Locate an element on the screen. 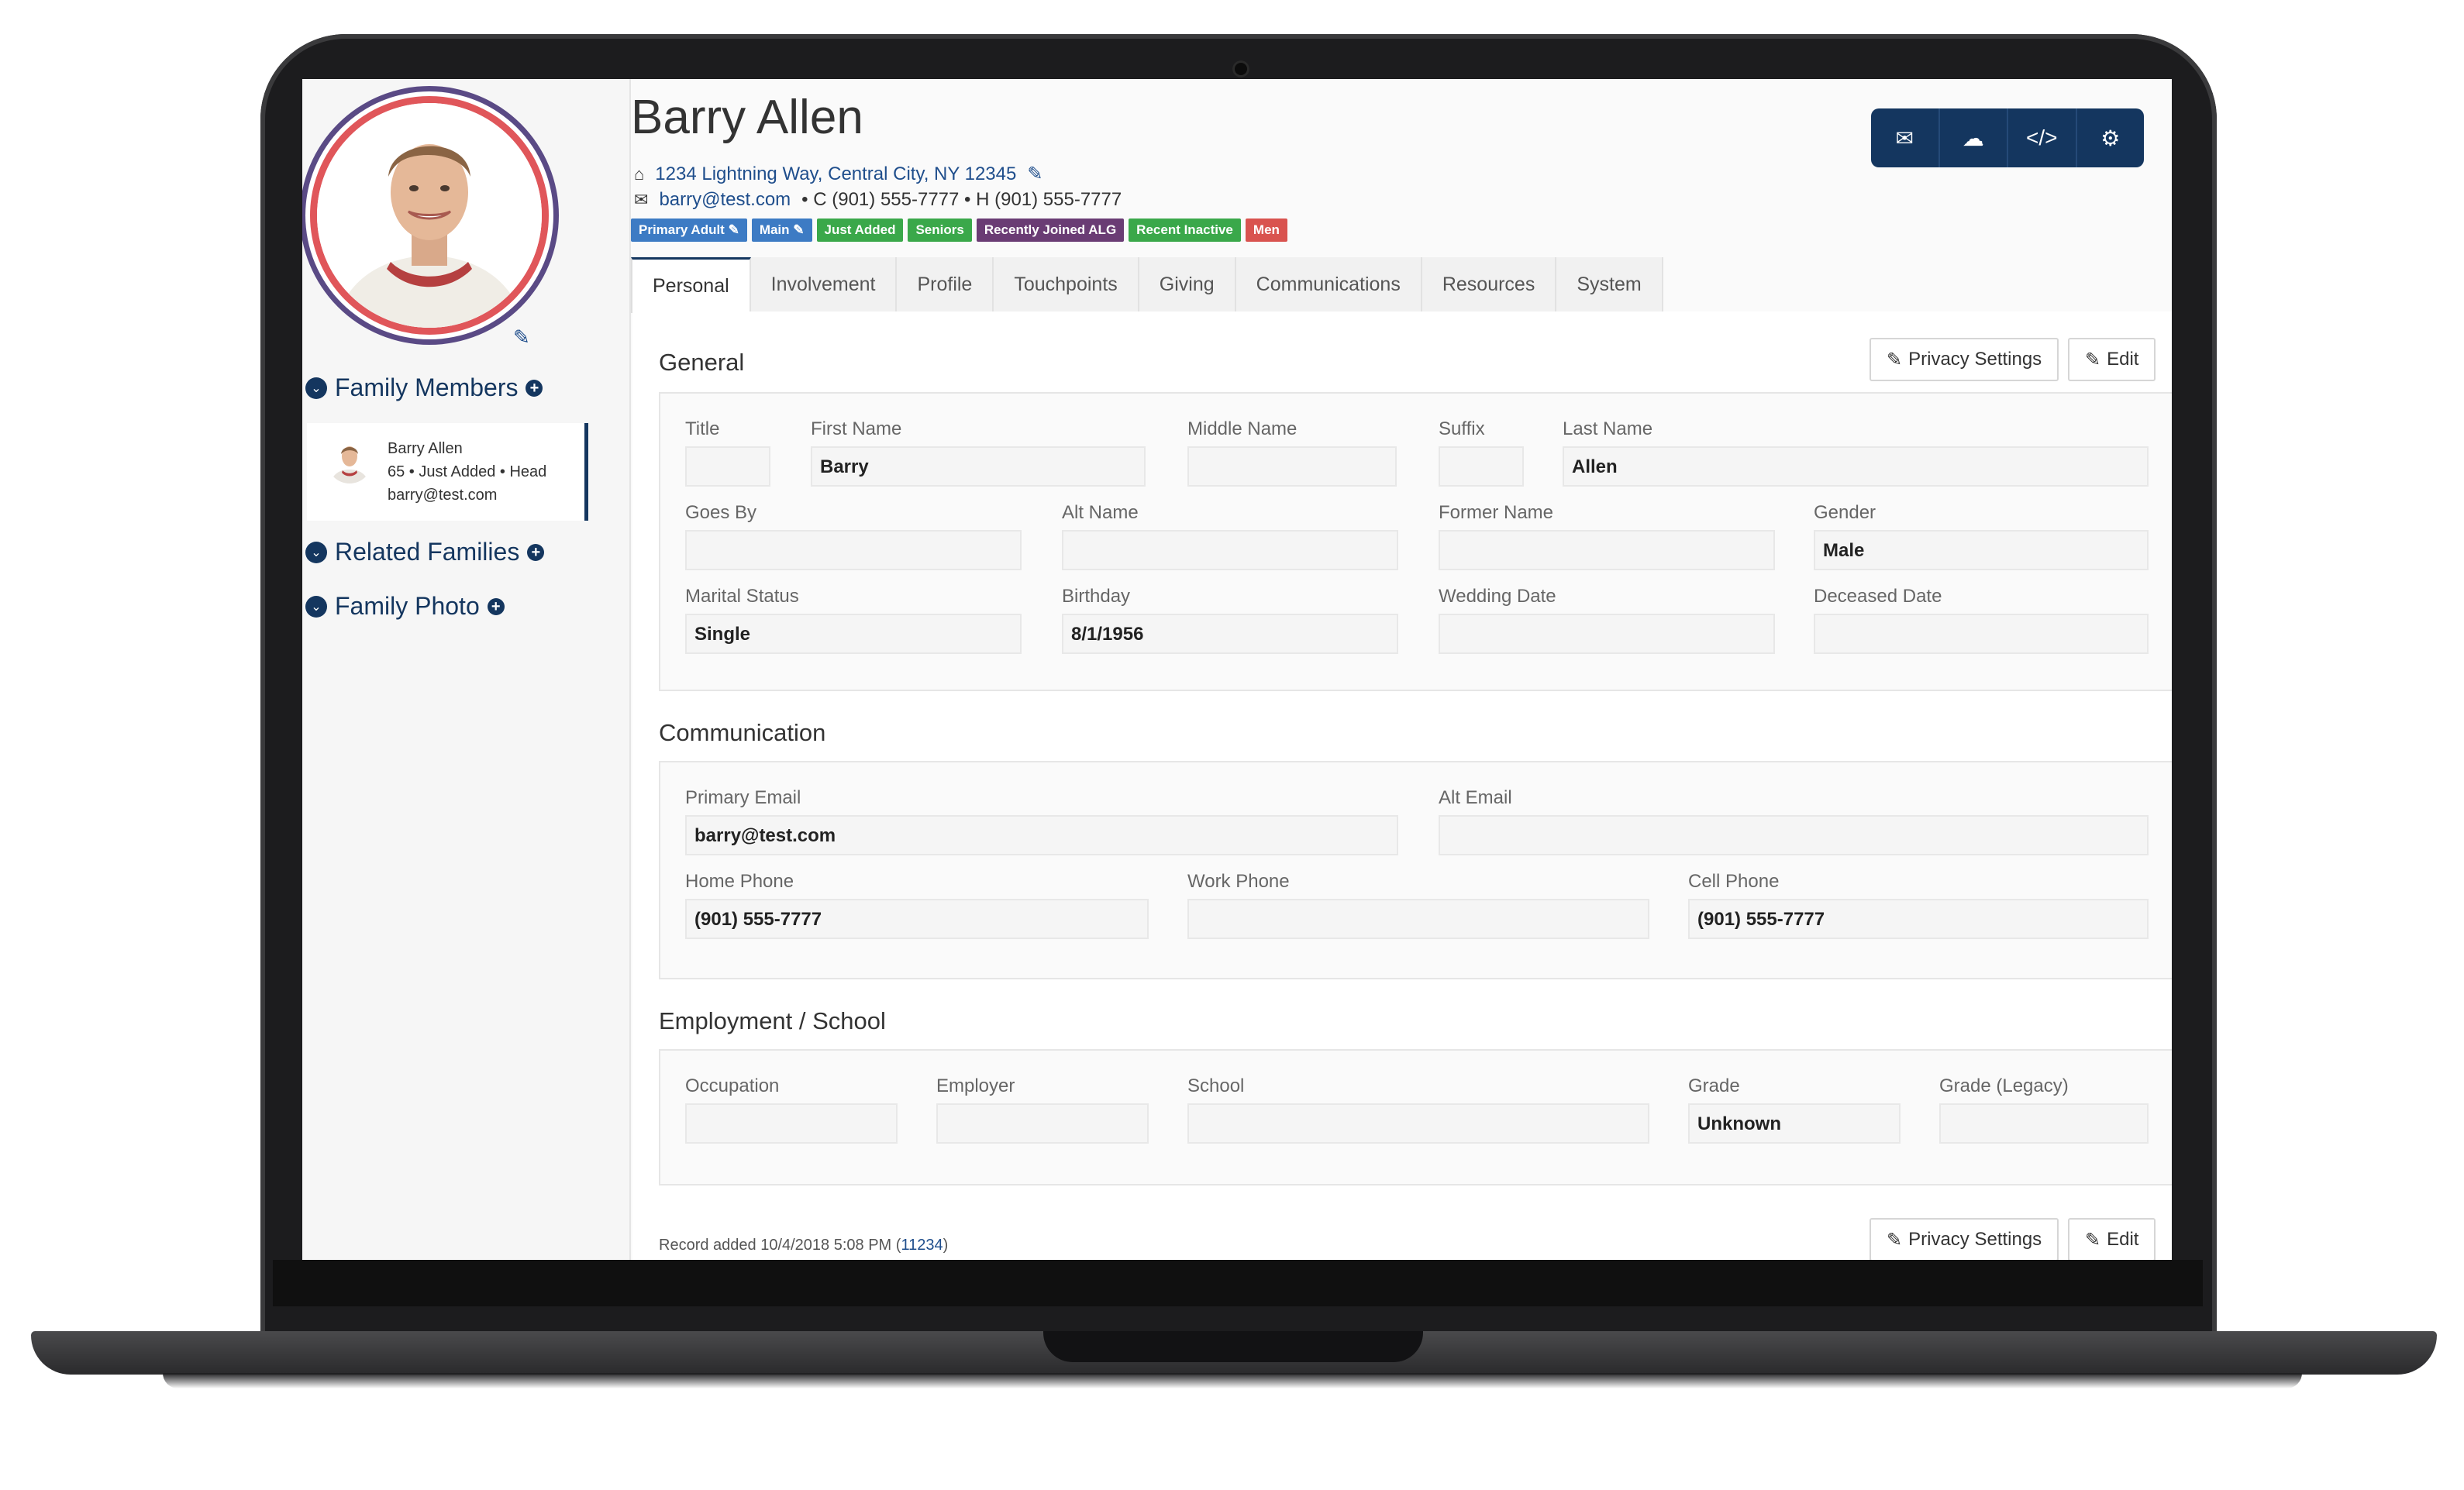 Image resolution: width=2464 pixels, height=1490 pixels. home-phone-value: (901) 555-7777 is located at coordinates (917, 919).